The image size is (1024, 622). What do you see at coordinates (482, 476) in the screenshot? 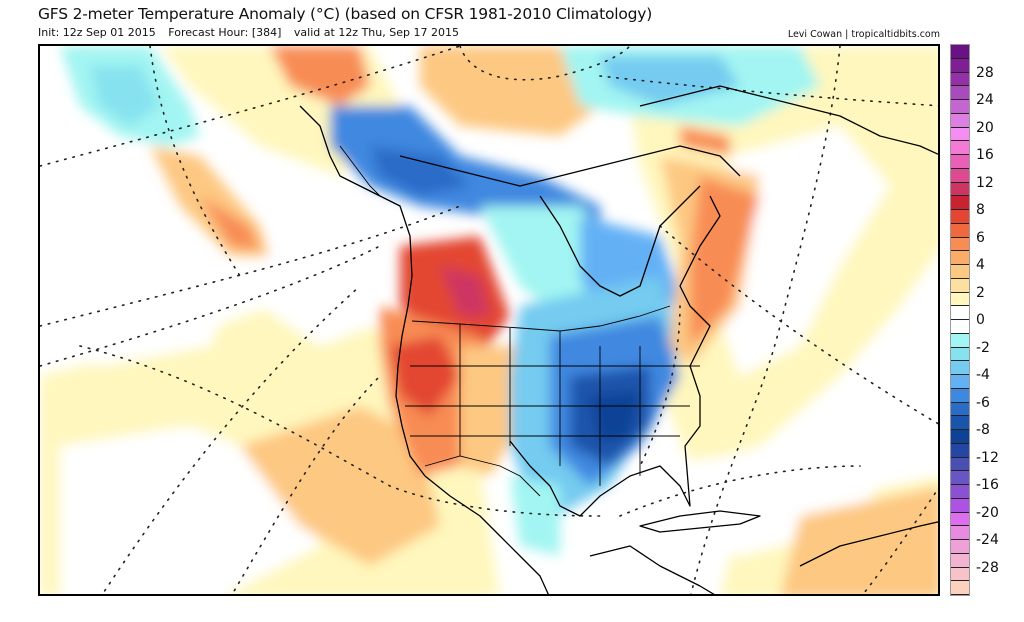
I see `border-us-mexico` at bounding box center [482, 476].